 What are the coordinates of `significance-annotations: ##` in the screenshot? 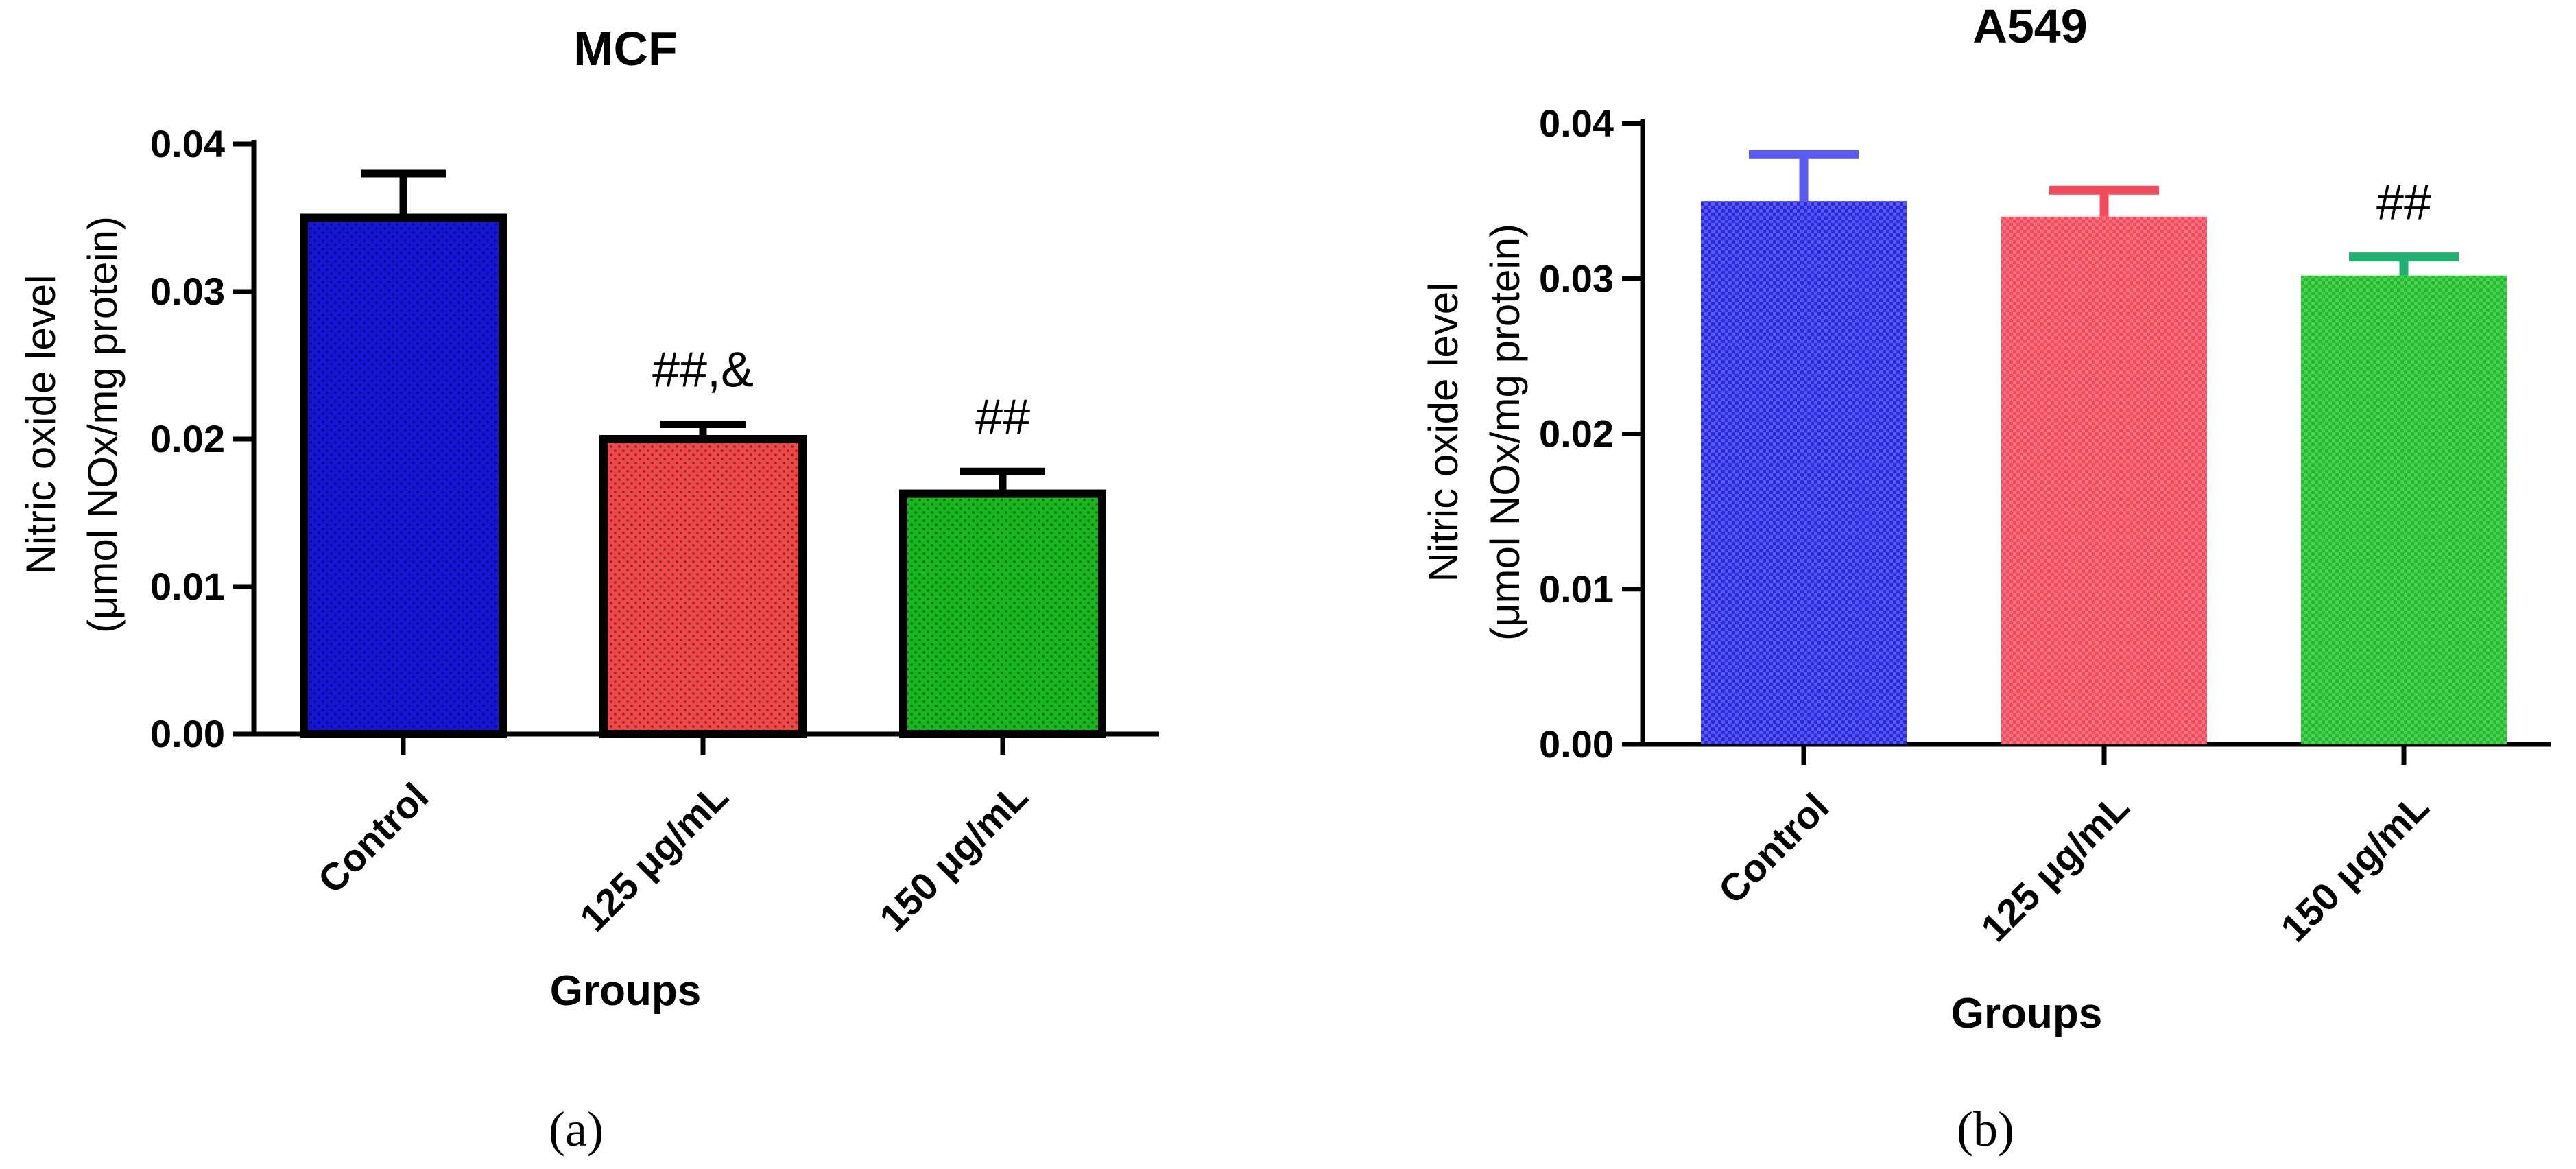 It's located at (2403, 203).